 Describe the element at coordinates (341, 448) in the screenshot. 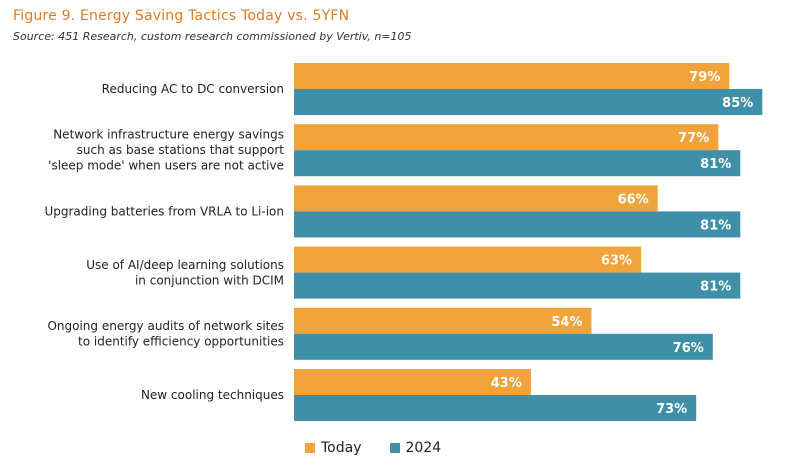

I see `legend-label-today: Today` at that location.